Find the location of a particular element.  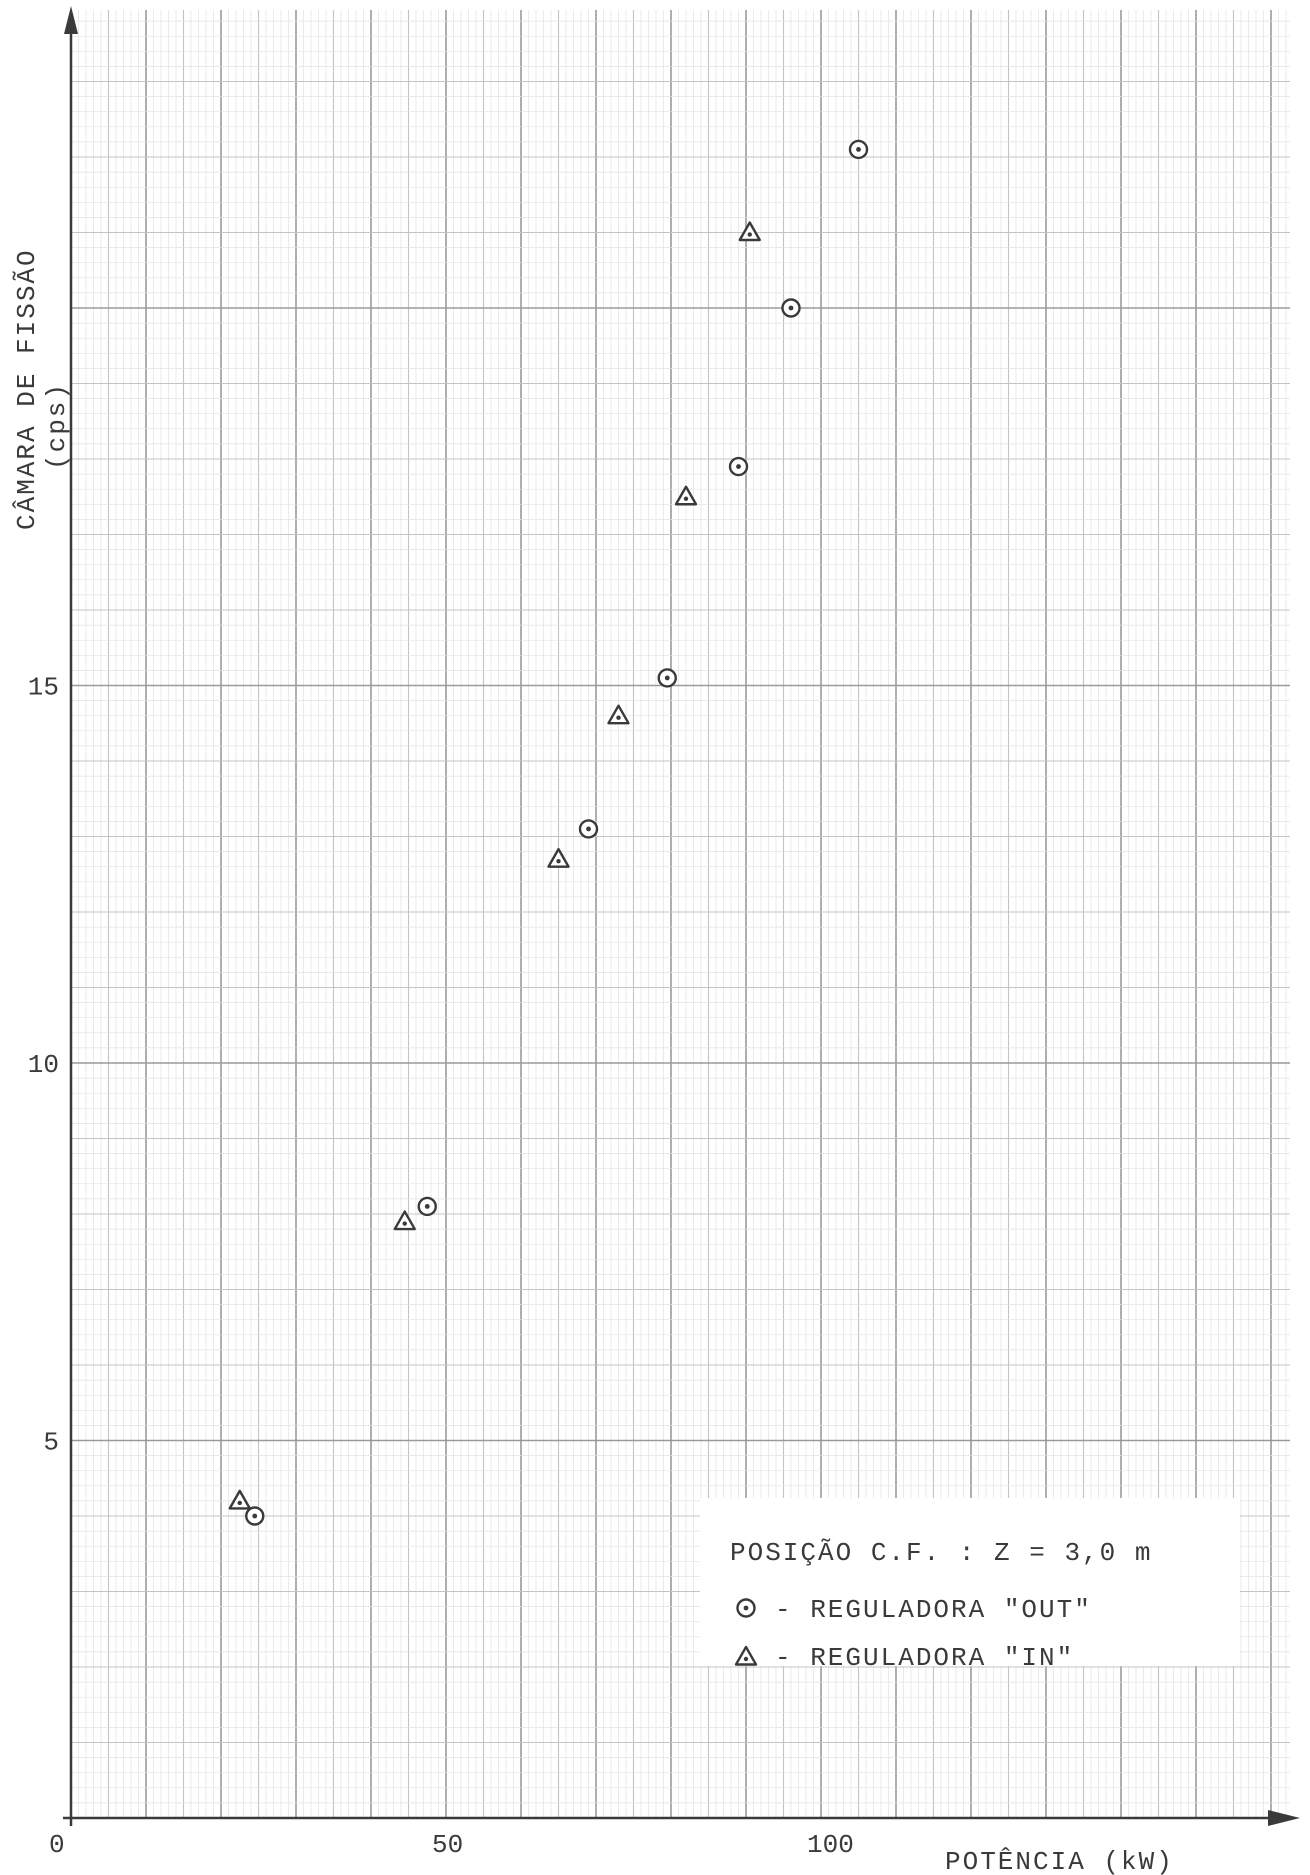

legend-title: POSIÇÃO C.F. : Z = 3,0 m is located at coordinates (941, 1553).